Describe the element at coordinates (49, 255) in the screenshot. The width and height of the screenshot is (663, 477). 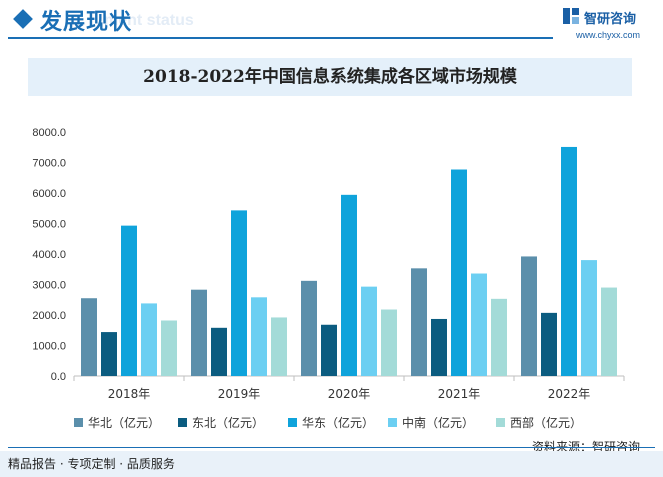
I see `y-tick-label: 4000.0` at that location.